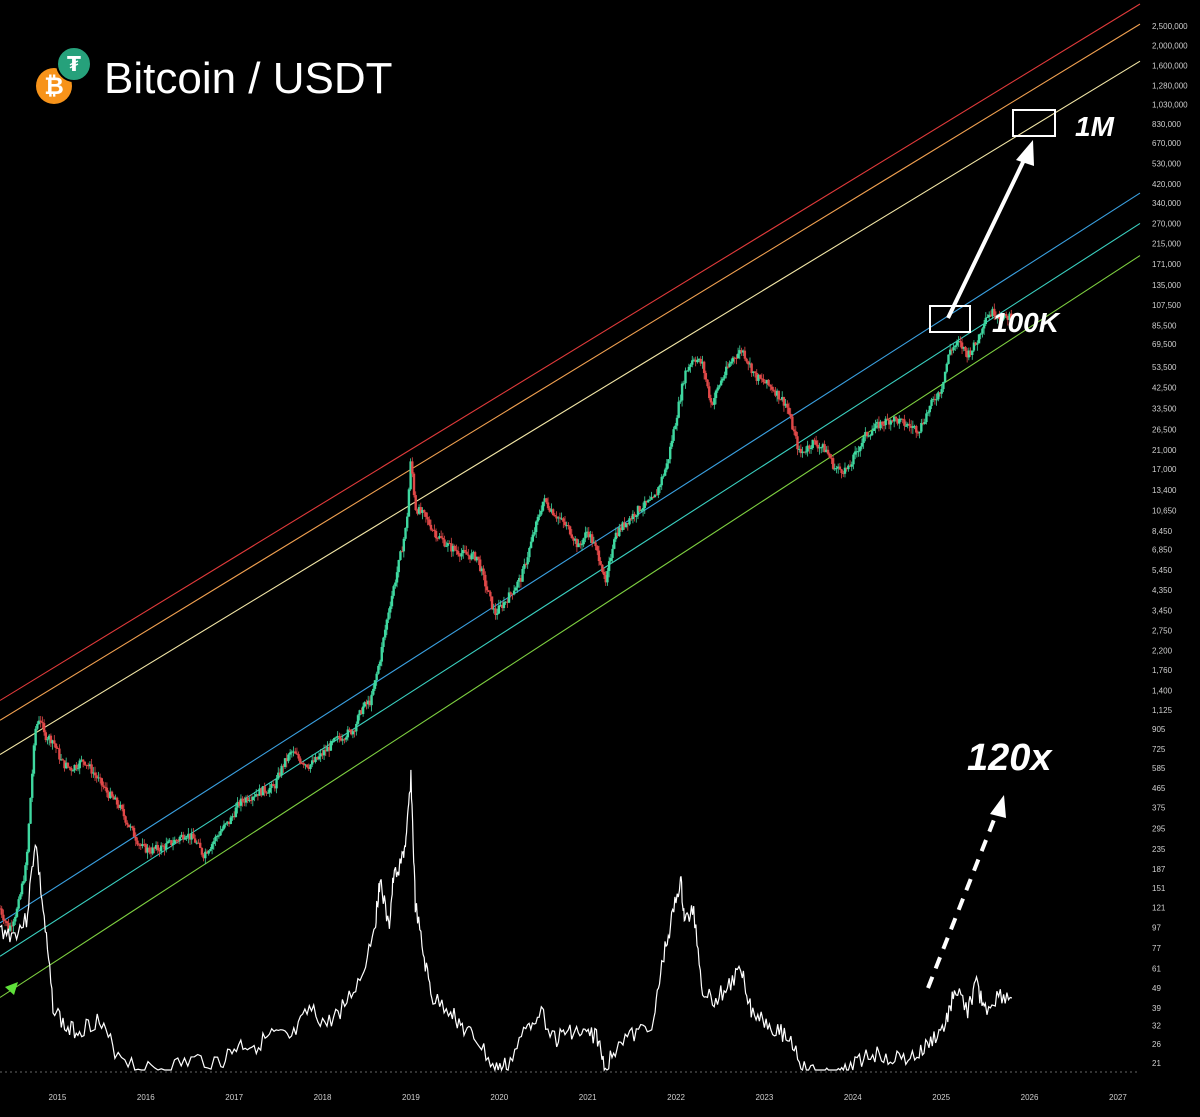  I want to click on y-tick-2: 1,600,000, so click(1170, 66).